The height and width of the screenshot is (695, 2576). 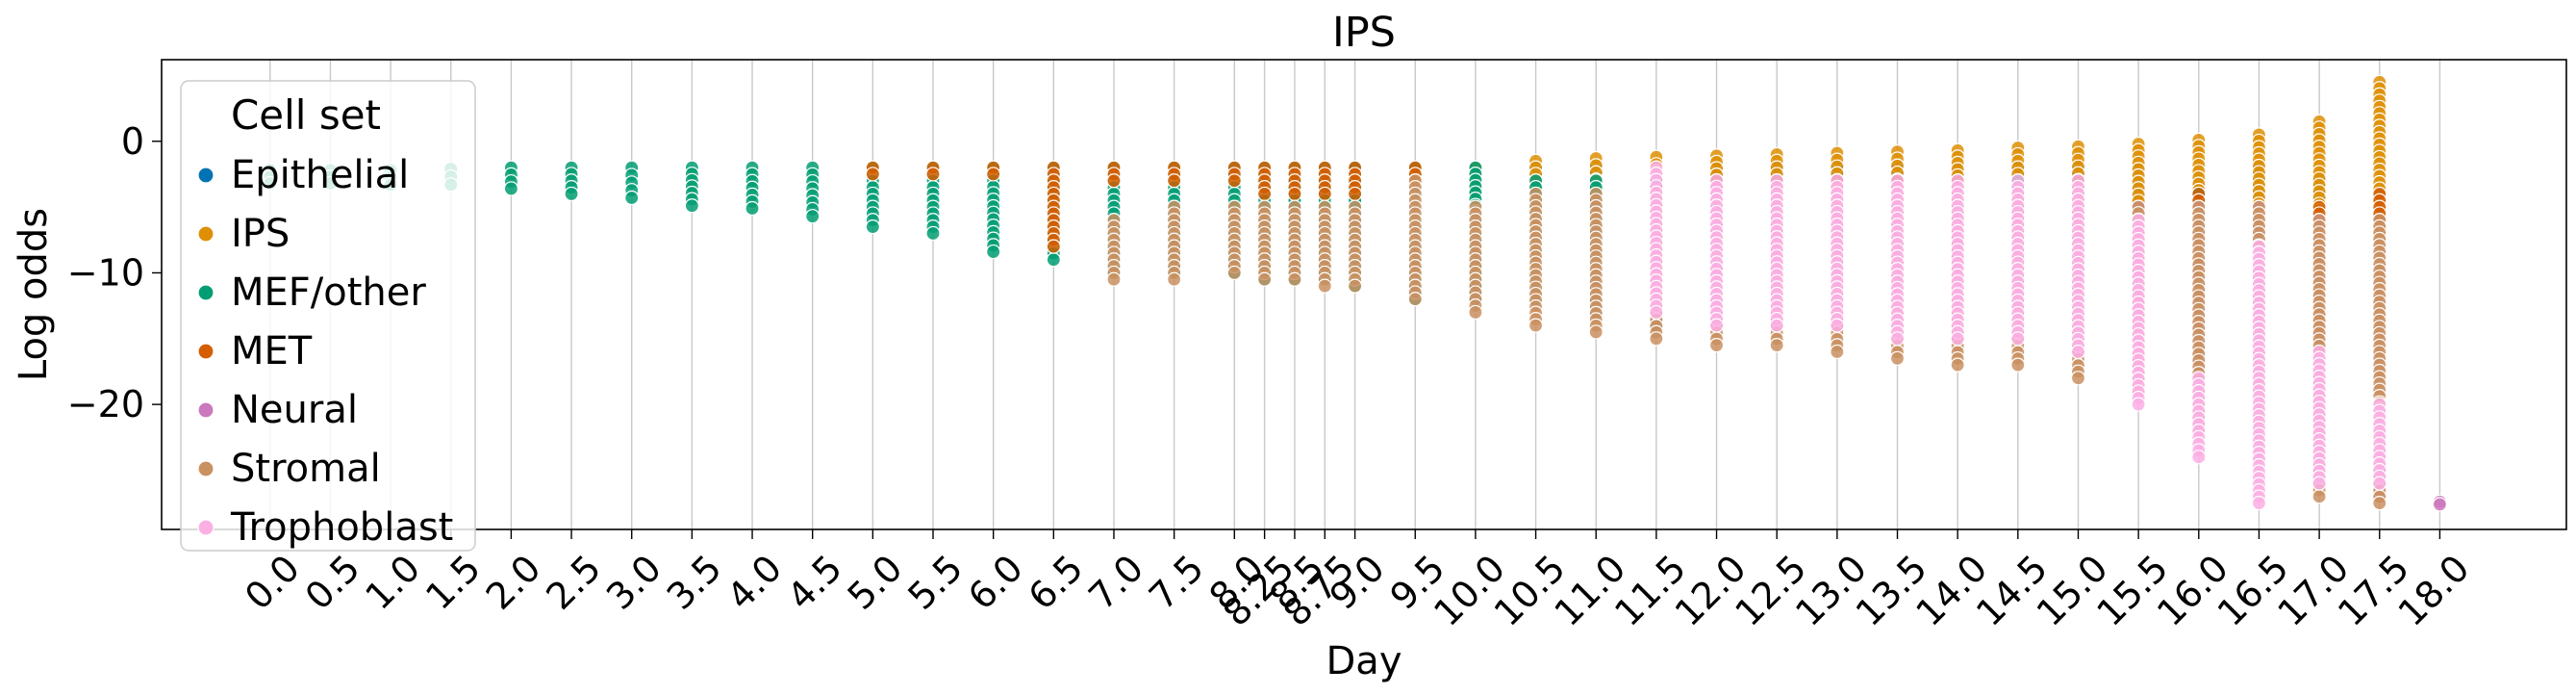 I want to click on y-axis-label: Log odds, so click(x=34, y=294).